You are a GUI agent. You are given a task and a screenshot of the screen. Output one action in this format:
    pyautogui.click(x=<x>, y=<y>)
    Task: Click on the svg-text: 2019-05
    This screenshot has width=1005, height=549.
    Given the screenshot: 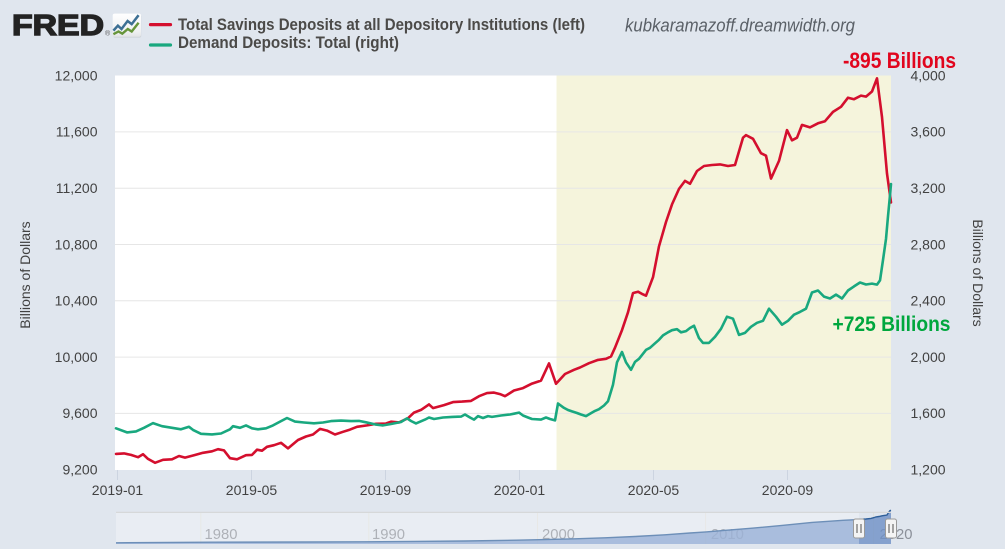 What is the action you would take?
    pyautogui.click(x=252, y=490)
    